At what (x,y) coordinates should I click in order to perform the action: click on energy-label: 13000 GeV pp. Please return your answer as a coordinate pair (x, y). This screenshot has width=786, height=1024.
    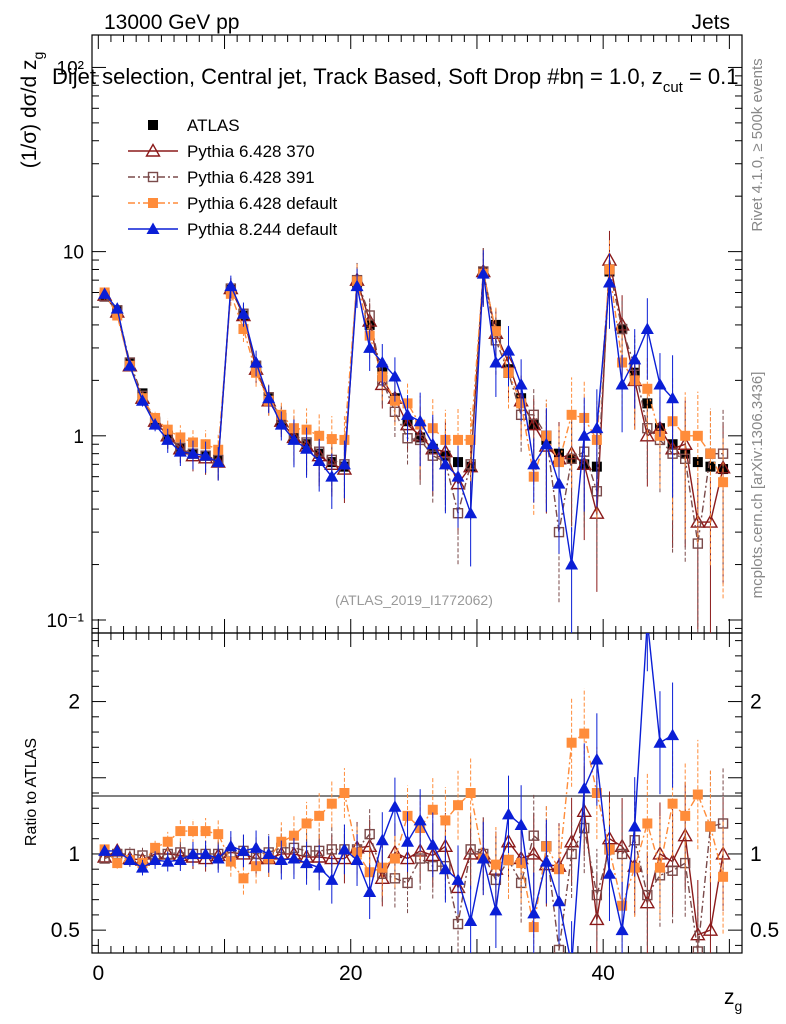
    Looking at the image, I should click on (171, 22).